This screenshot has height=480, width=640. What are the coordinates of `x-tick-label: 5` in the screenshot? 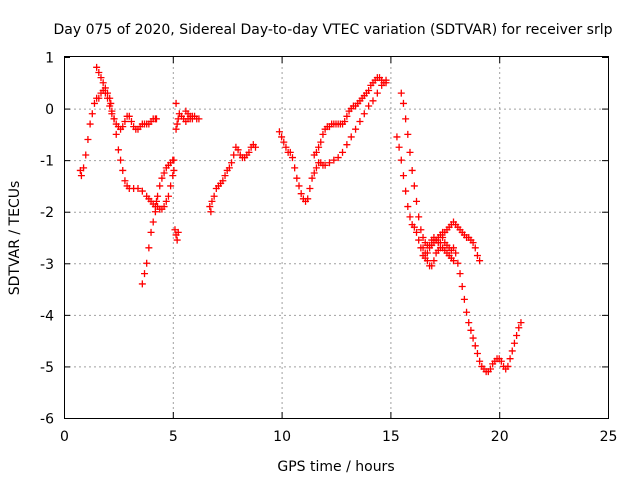 It's located at (173, 437).